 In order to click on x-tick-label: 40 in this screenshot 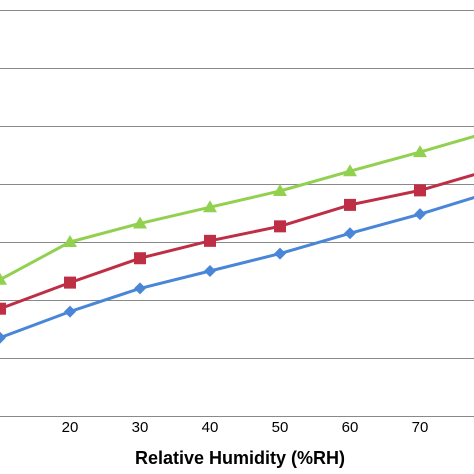, I will do `click(210, 427)`.